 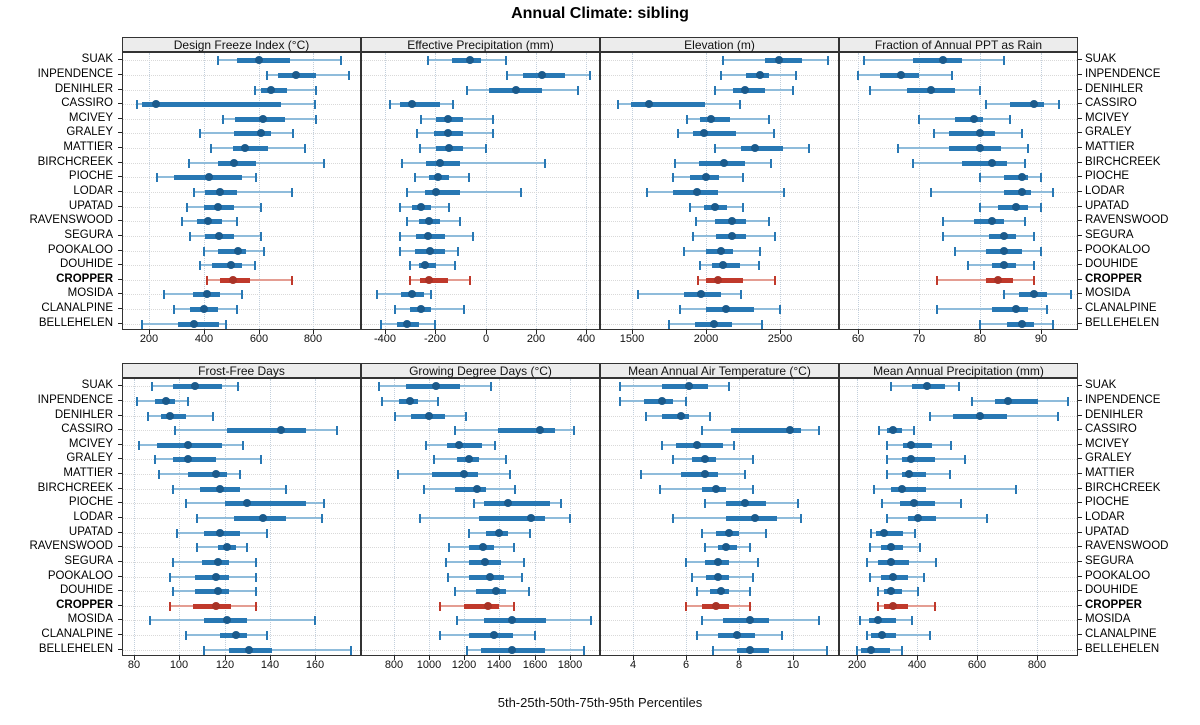 What do you see at coordinates (149, 339) in the screenshot?
I see `x-tick-label: 200` at bounding box center [149, 339].